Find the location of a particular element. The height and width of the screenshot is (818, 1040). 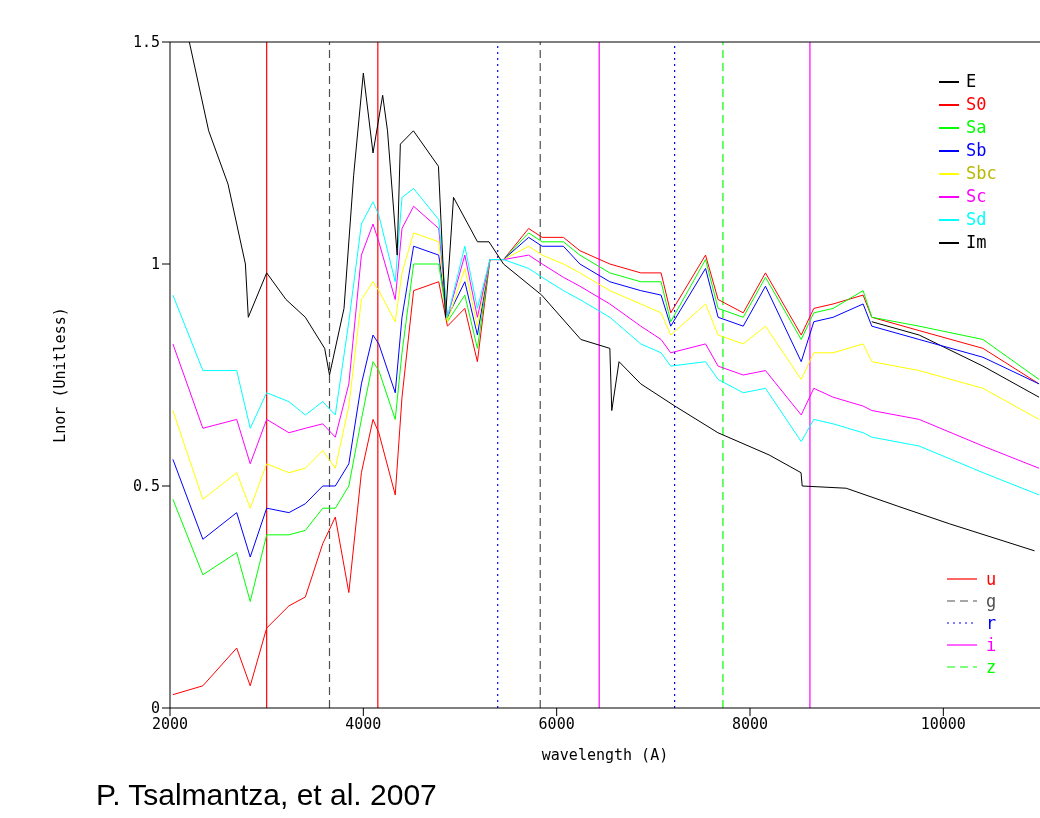

ref-line-label: i is located at coordinates (991, 645).